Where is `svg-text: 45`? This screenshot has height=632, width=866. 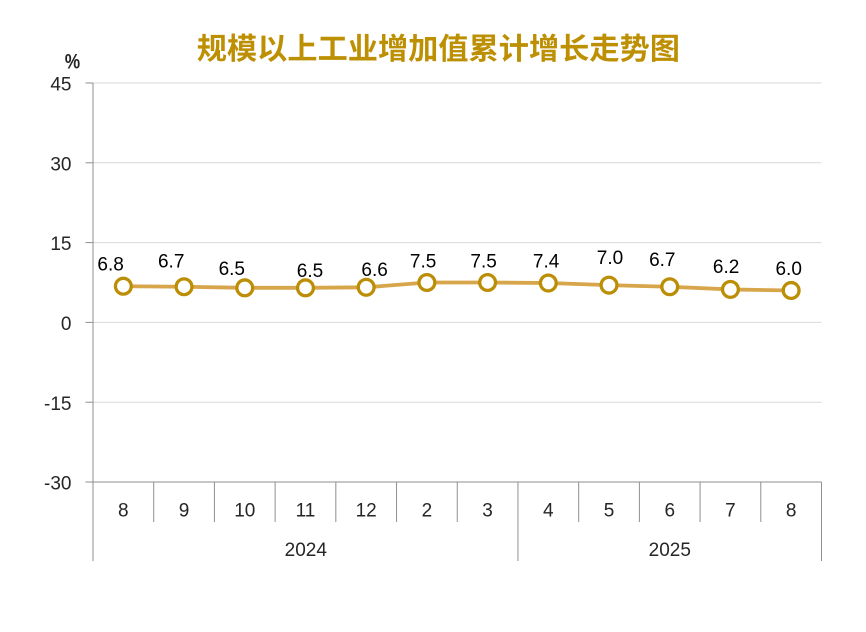 svg-text: 45 is located at coordinates (60, 85).